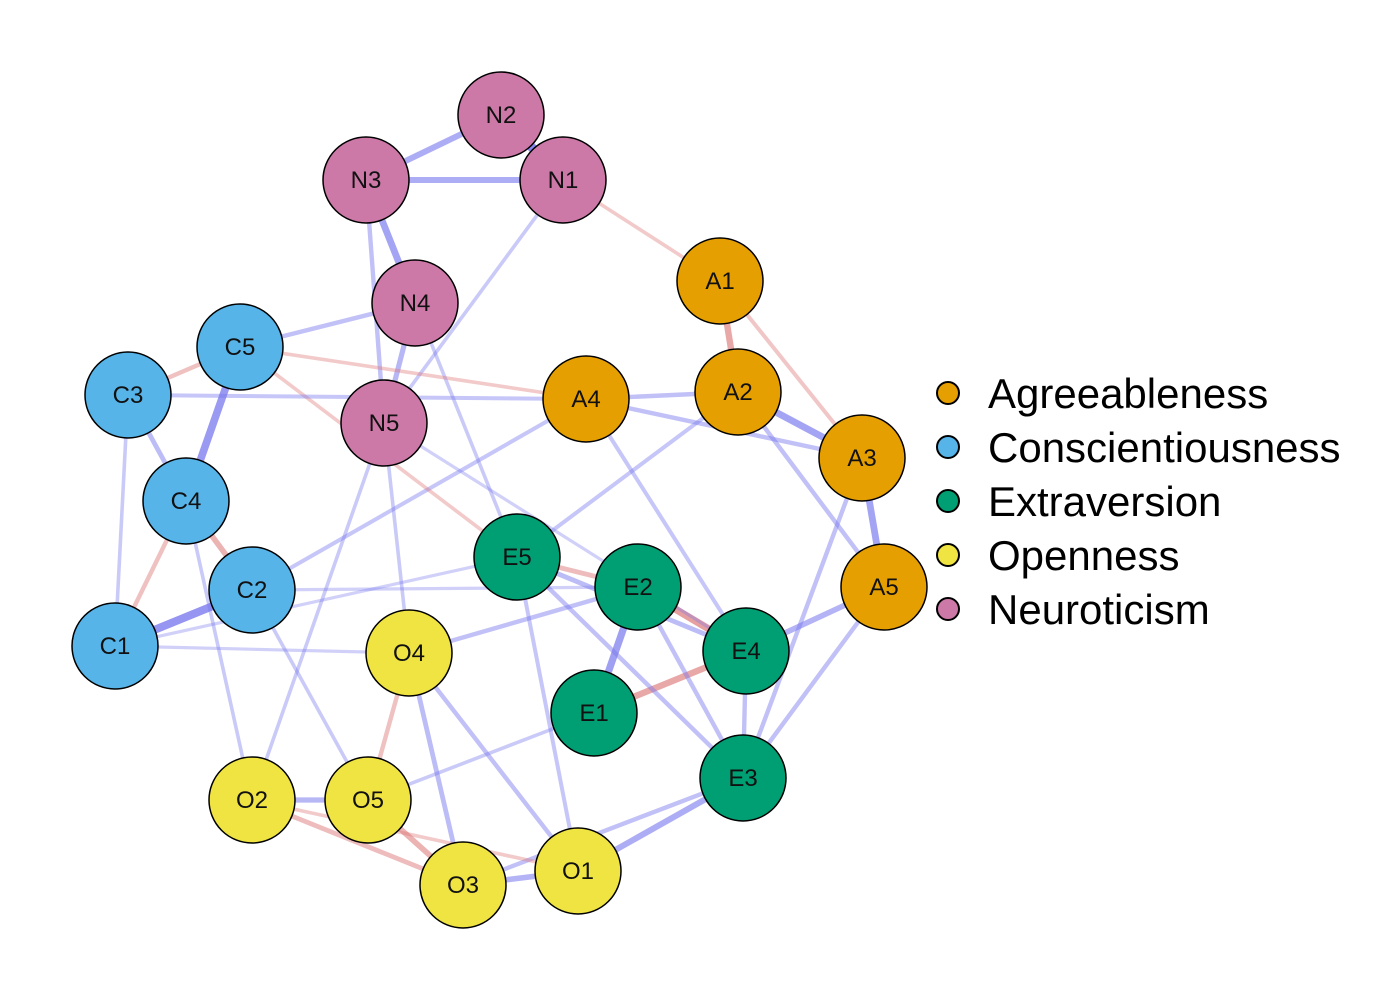 This screenshot has width=1400, height=1000. I want to click on node-label: O3, so click(463, 885).